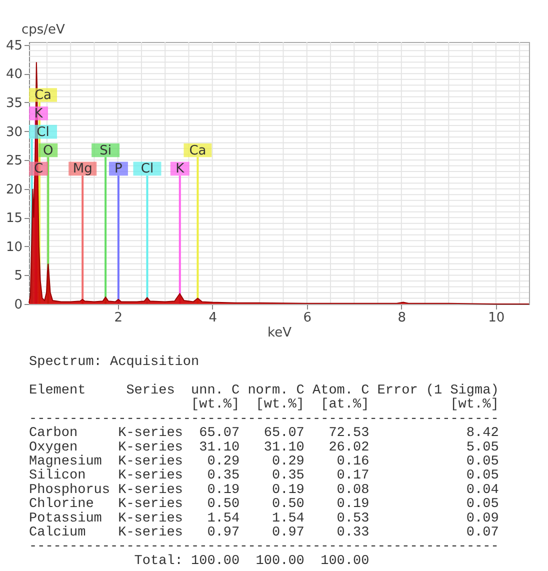 This screenshot has height=571, width=548. Describe the element at coordinates (18, 276) in the screenshot. I see `y-tick-label: 5` at that location.